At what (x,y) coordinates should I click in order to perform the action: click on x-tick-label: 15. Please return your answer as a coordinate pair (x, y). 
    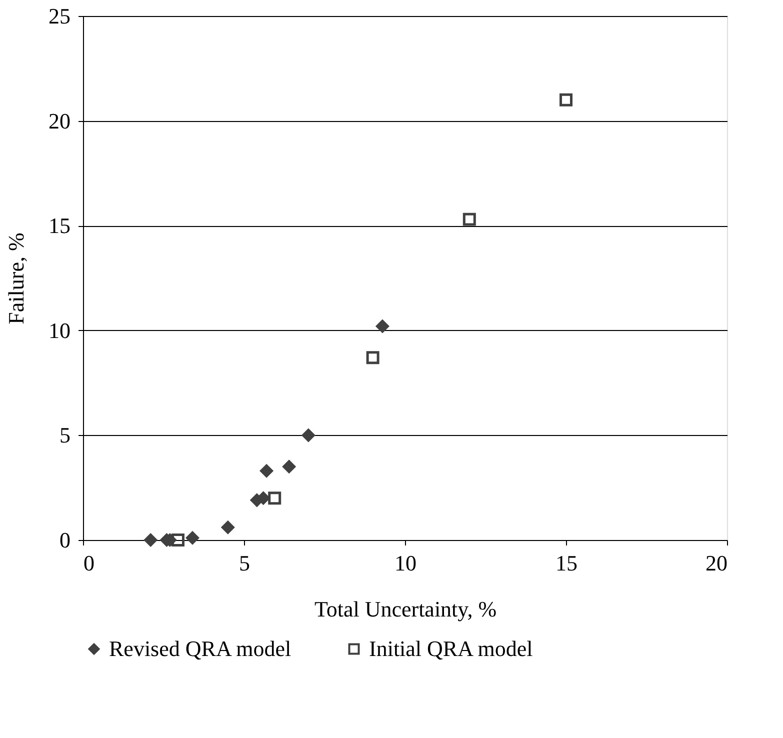
    Looking at the image, I should click on (567, 563).